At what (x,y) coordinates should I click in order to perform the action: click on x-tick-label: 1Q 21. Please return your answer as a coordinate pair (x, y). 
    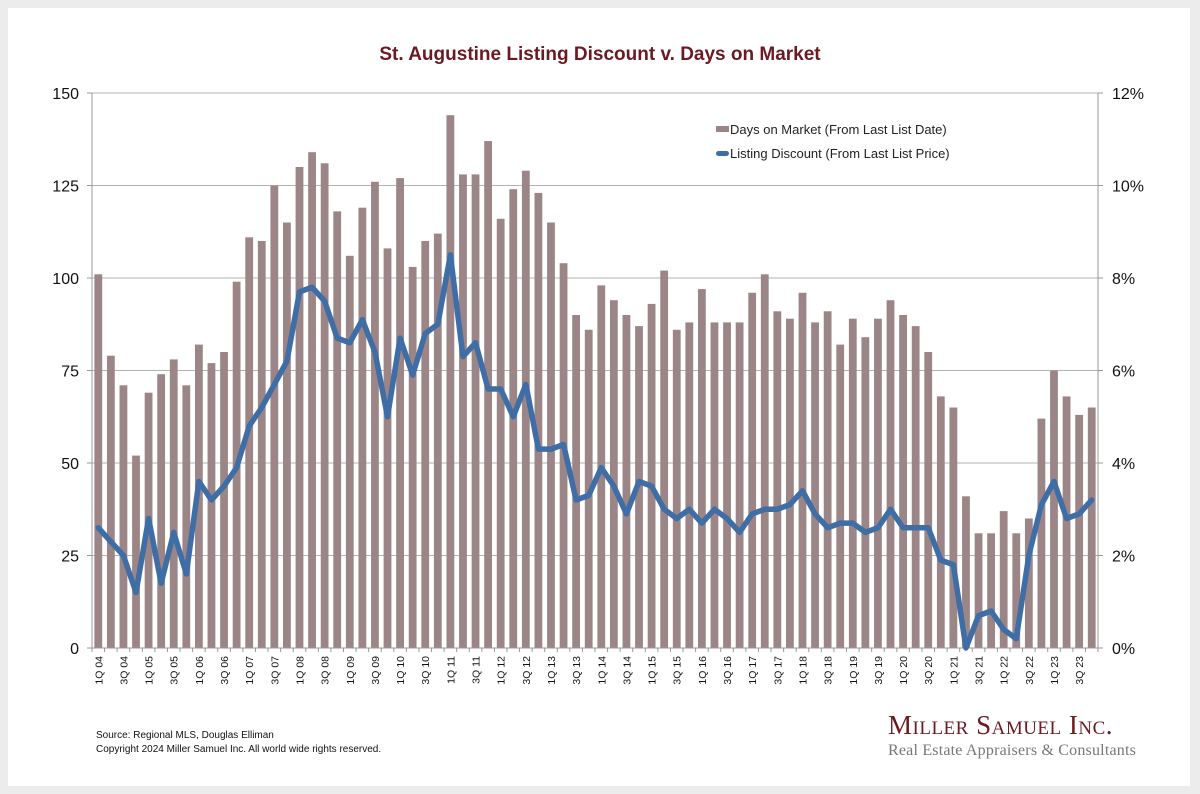
    Looking at the image, I should click on (954, 670).